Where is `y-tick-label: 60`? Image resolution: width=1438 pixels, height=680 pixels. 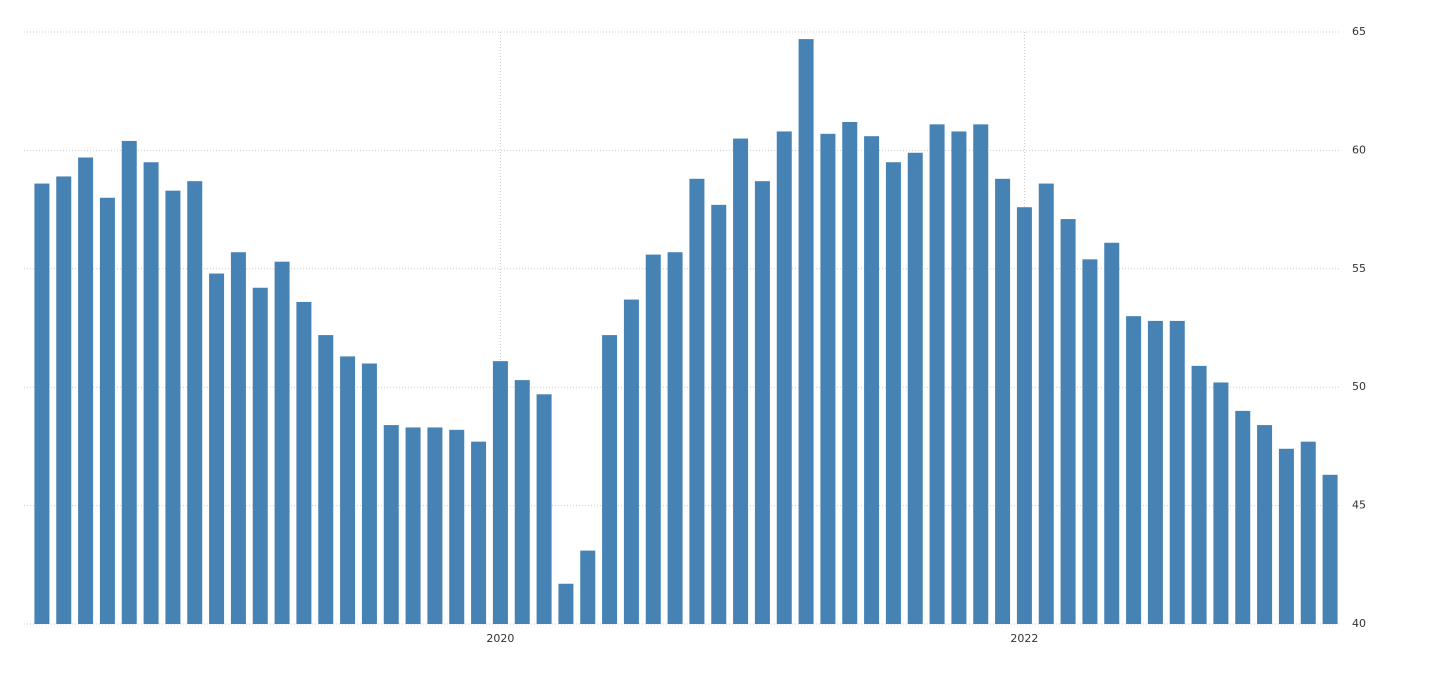
y-tick-label: 60 is located at coordinates (1359, 149).